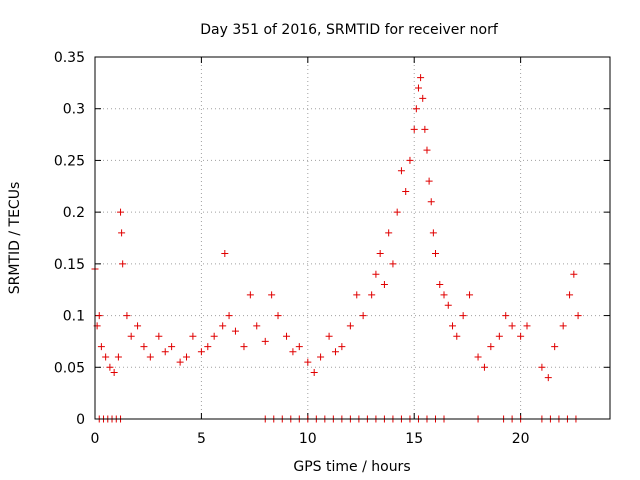  Describe the element at coordinates (308, 439) in the screenshot. I see `x-tick-label: 10` at that location.